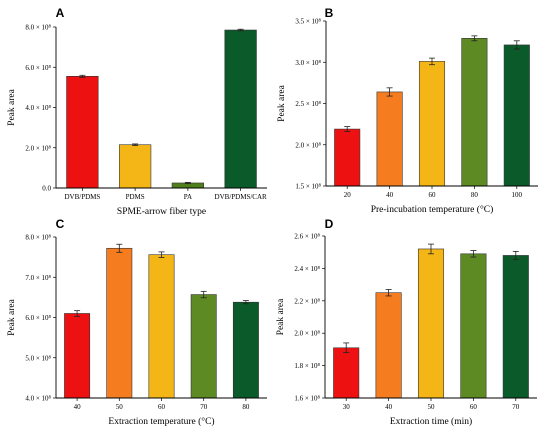 Image resolution: width=550 pixels, height=429 pixels. Describe the element at coordinates (307, 269) in the screenshot. I see `y-tick-label: 2.4 × 10⁸` at that location.